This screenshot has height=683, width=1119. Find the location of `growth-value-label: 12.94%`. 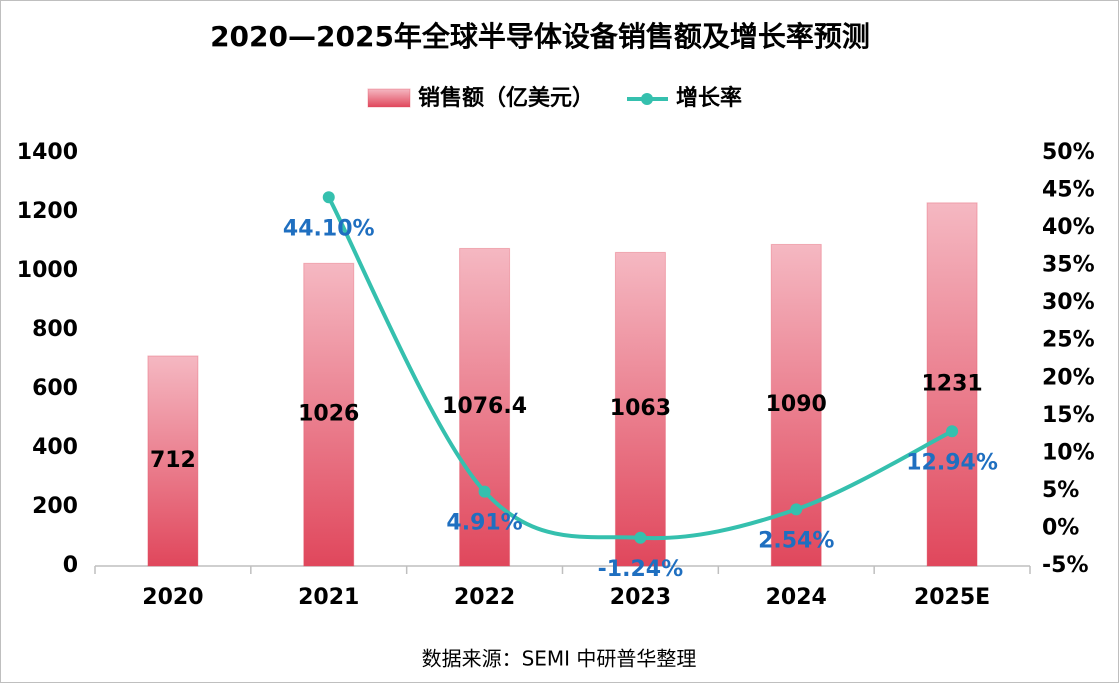

growth-value-label: 12.94% is located at coordinates (952, 462).